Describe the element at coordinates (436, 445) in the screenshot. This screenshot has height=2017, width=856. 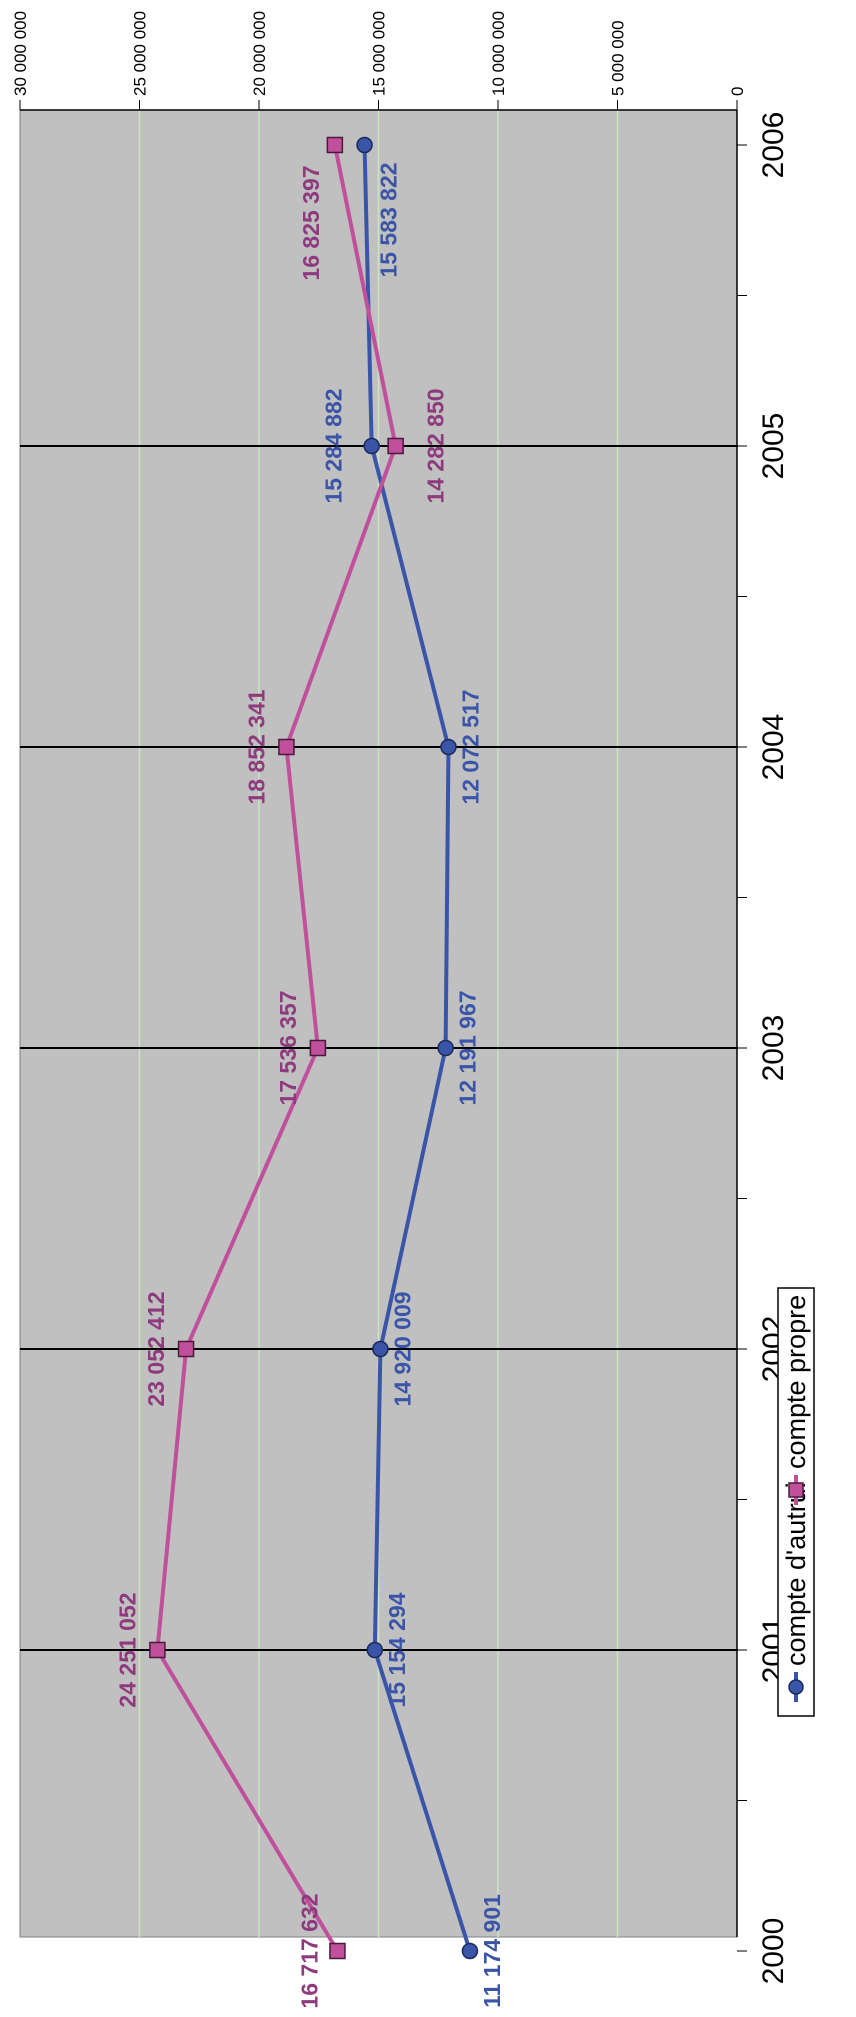
I see `data-label-compte-propre: 14 282 850` at that location.